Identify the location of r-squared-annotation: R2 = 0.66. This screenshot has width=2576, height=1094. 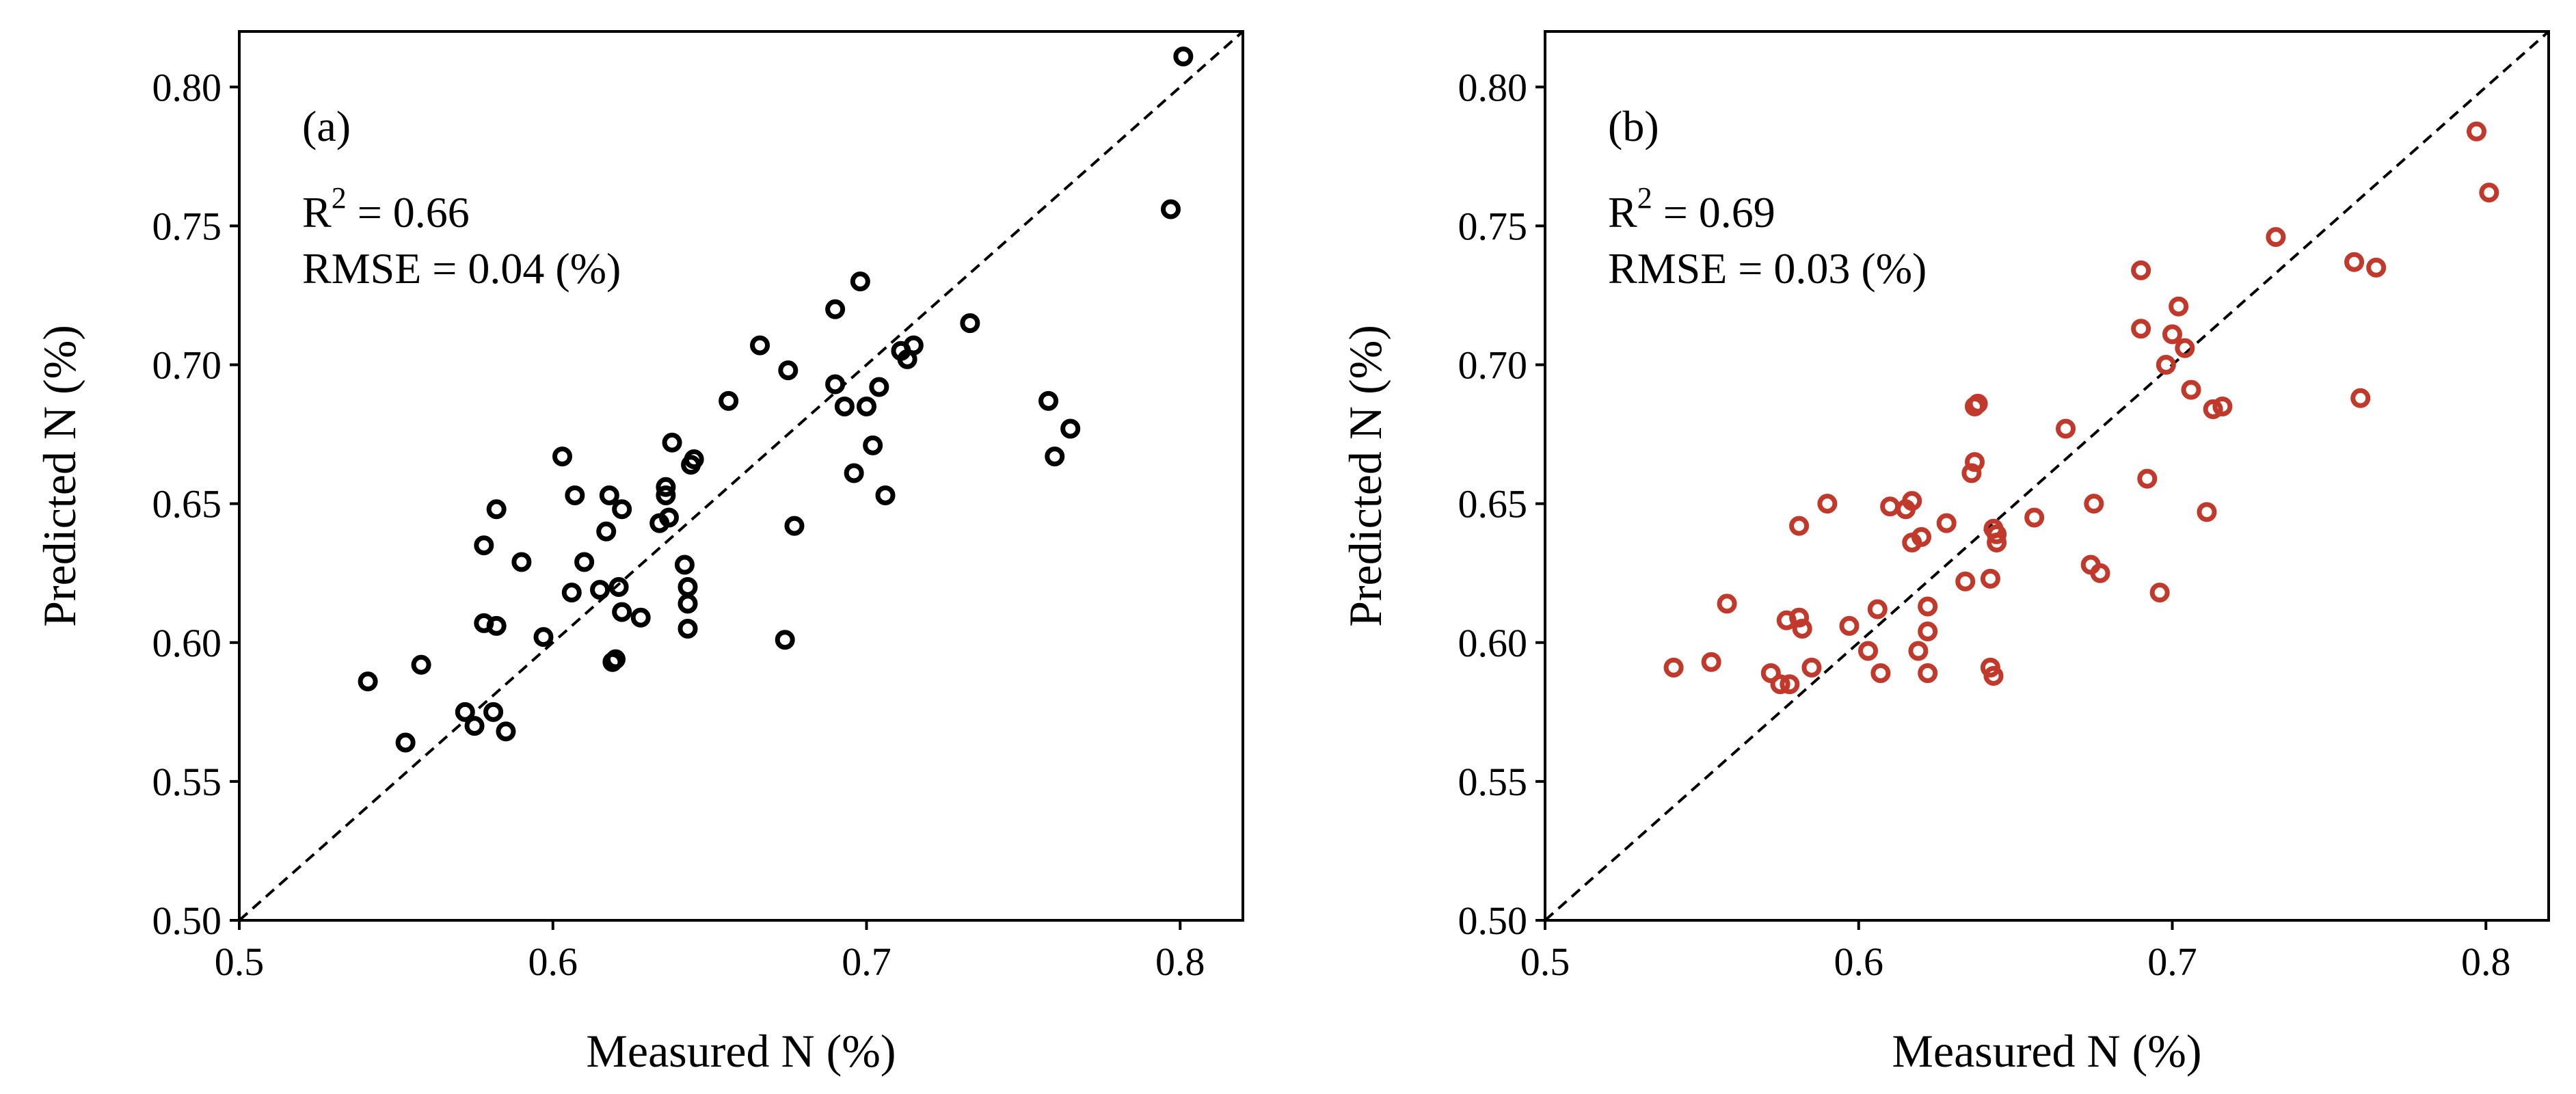
(386, 209).